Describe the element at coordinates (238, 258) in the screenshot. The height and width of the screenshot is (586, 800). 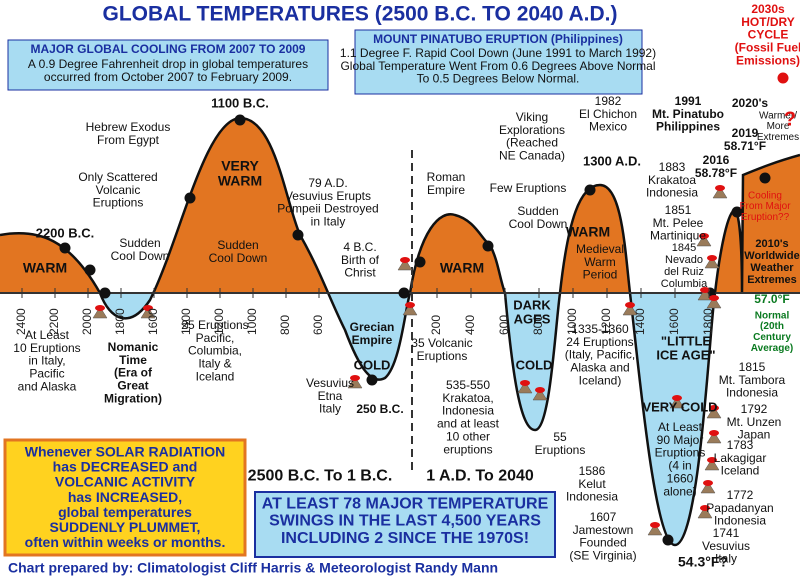
I see `label-sudden1: Cool Down` at that location.